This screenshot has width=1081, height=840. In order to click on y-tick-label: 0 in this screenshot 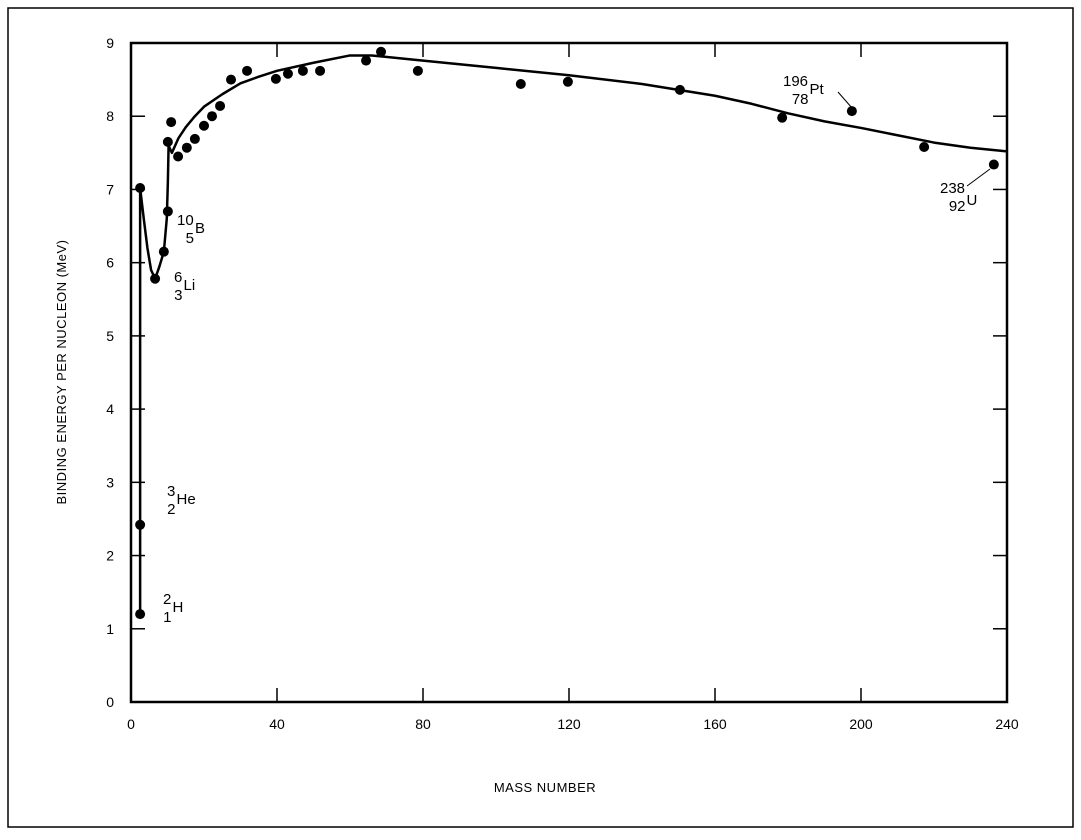, I will do `click(110, 702)`.